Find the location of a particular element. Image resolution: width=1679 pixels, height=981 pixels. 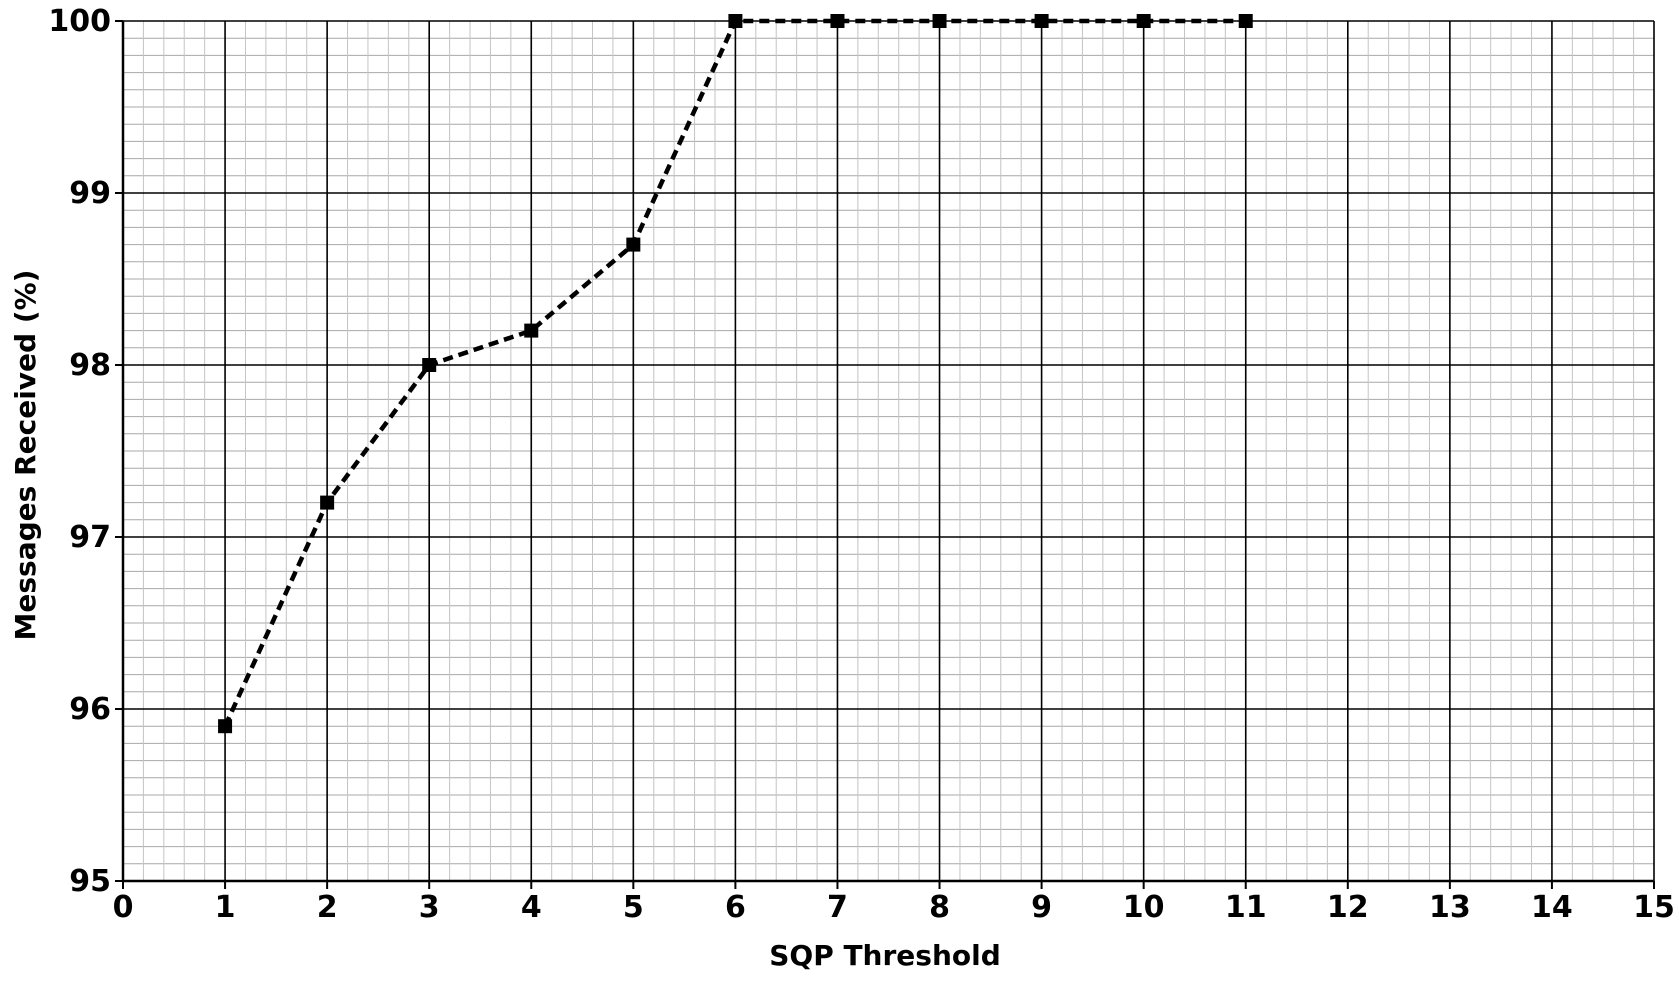

x-tick-label: 9 is located at coordinates (1041, 907).